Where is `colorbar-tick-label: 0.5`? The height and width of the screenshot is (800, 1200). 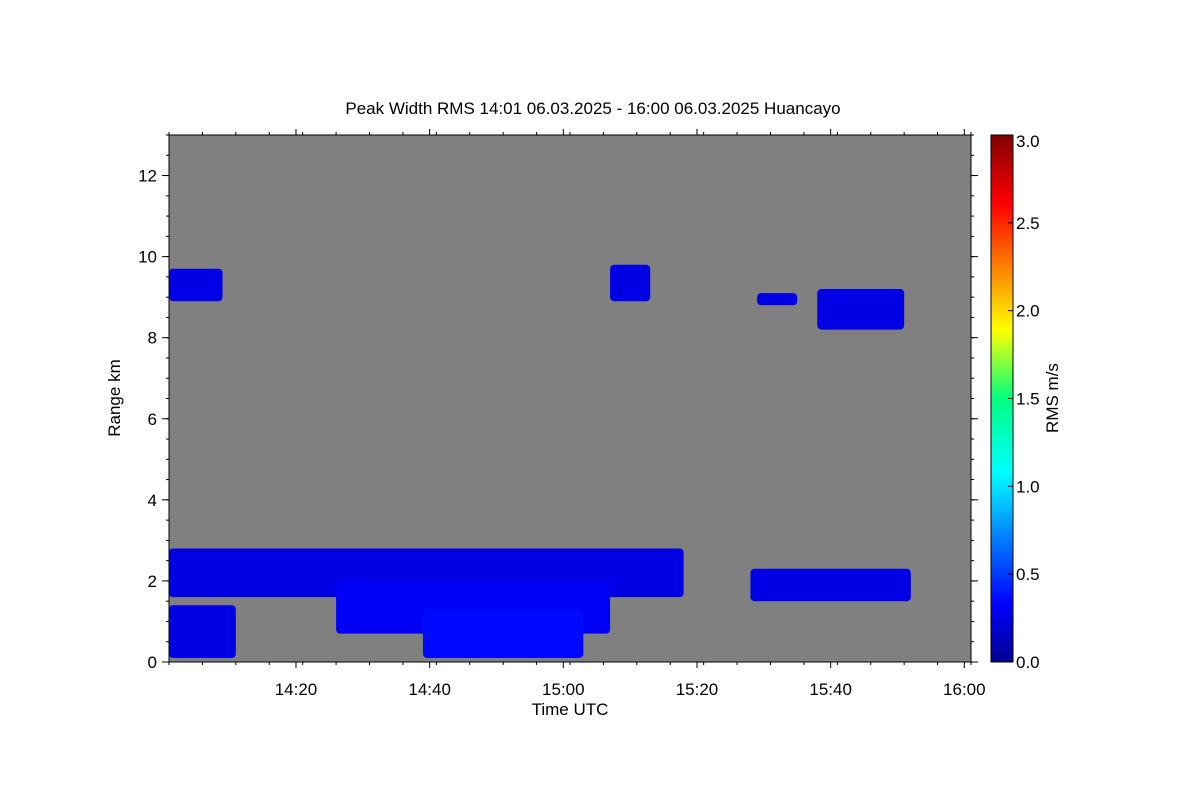
colorbar-tick-label: 0.5 is located at coordinates (1028, 574).